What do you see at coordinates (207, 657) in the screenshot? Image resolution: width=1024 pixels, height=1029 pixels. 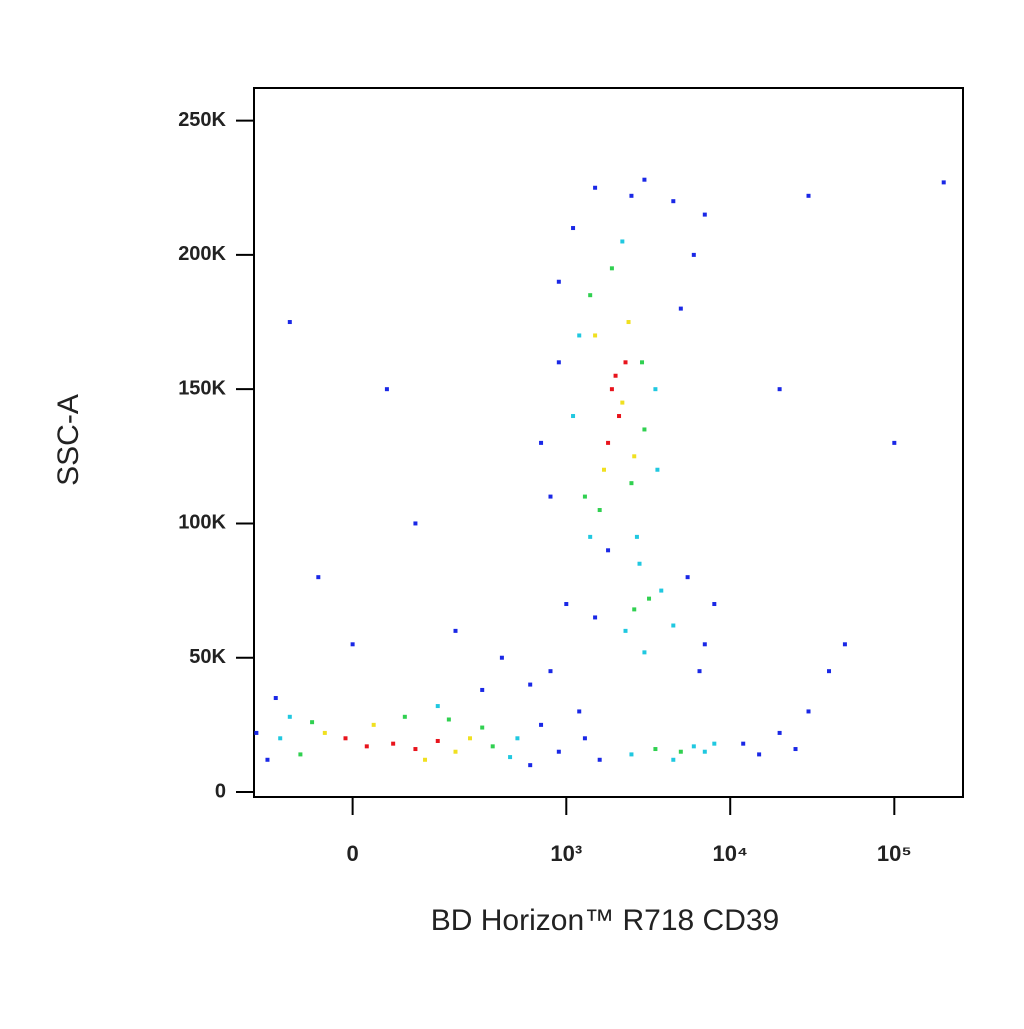 I see `y-tick-label: 50K` at bounding box center [207, 657].